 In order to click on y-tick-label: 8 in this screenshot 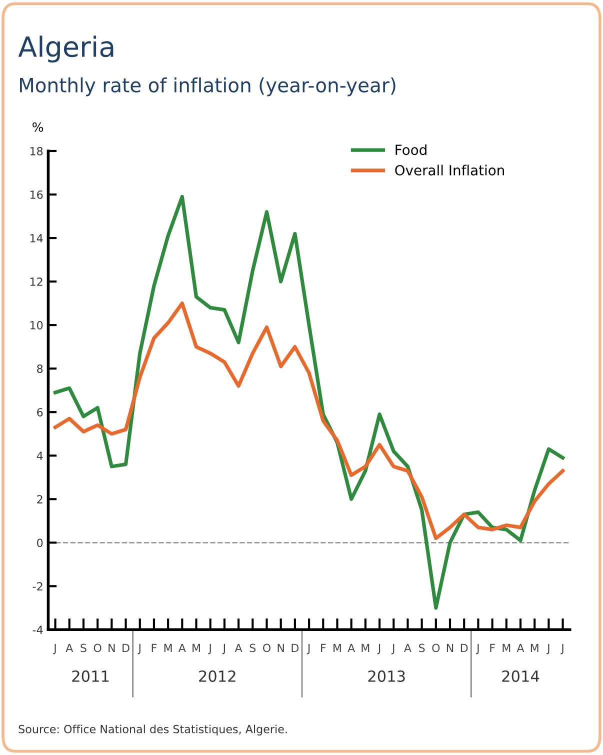, I will do `click(40, 368)`.